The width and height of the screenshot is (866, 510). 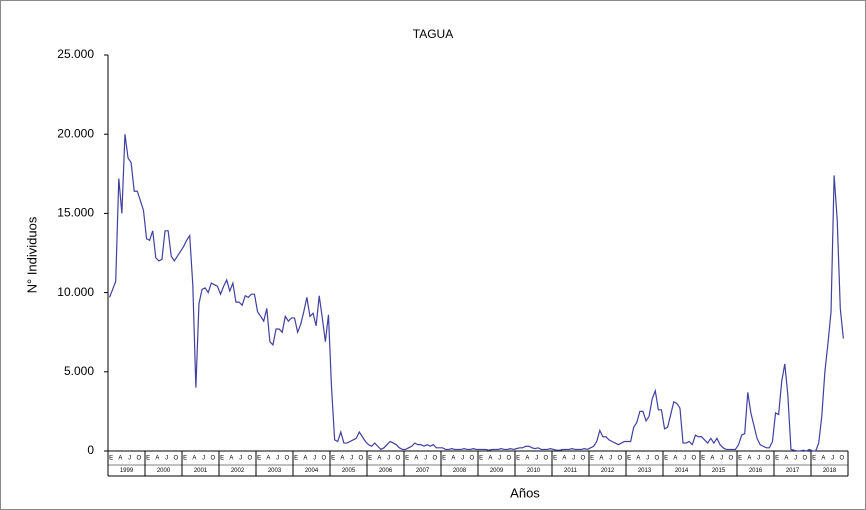 I want to click on x-axis-label: Años, so click(x=525, y=492).